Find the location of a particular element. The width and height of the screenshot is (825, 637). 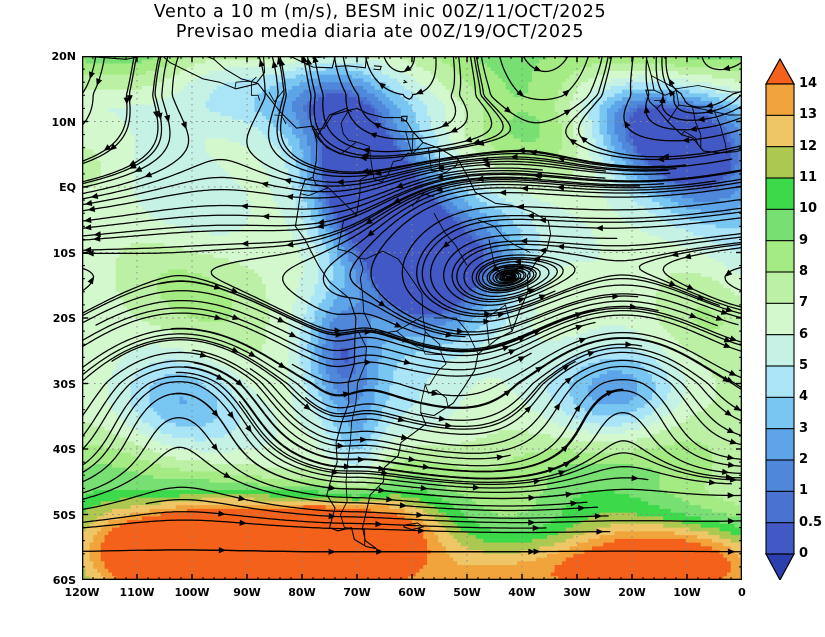

x-tick-120W: 120W is located at coordinates (82, 592).